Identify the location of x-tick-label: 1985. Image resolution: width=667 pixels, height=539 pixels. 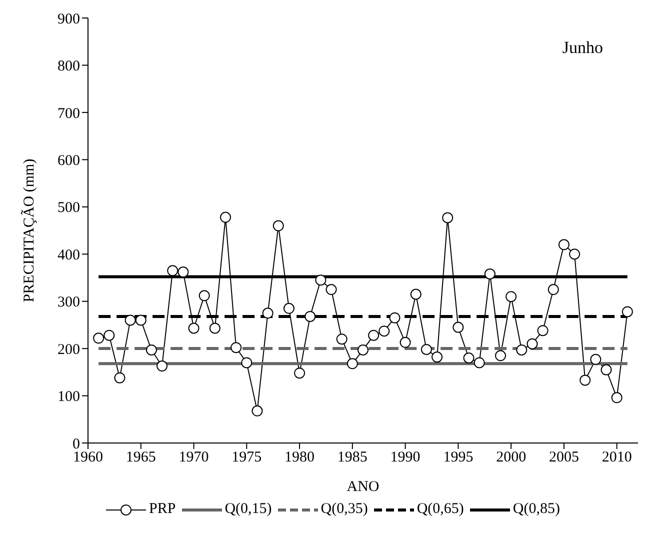
(352, 458).